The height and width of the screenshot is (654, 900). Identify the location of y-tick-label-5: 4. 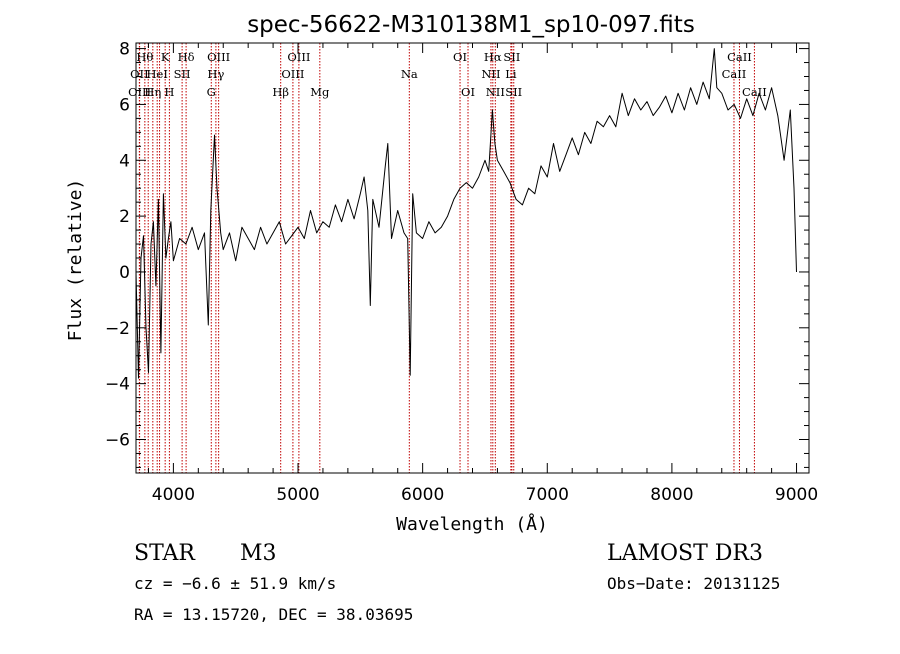
(124, 161).